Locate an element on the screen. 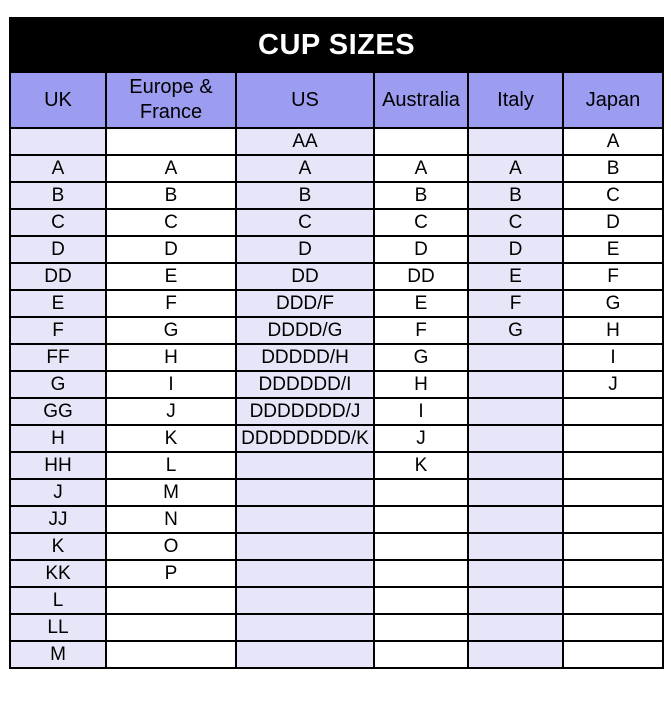 The image size is (671, 721). header-row: UK Europe & France US Australia Italy Japan is located at coordinates (337, 100).